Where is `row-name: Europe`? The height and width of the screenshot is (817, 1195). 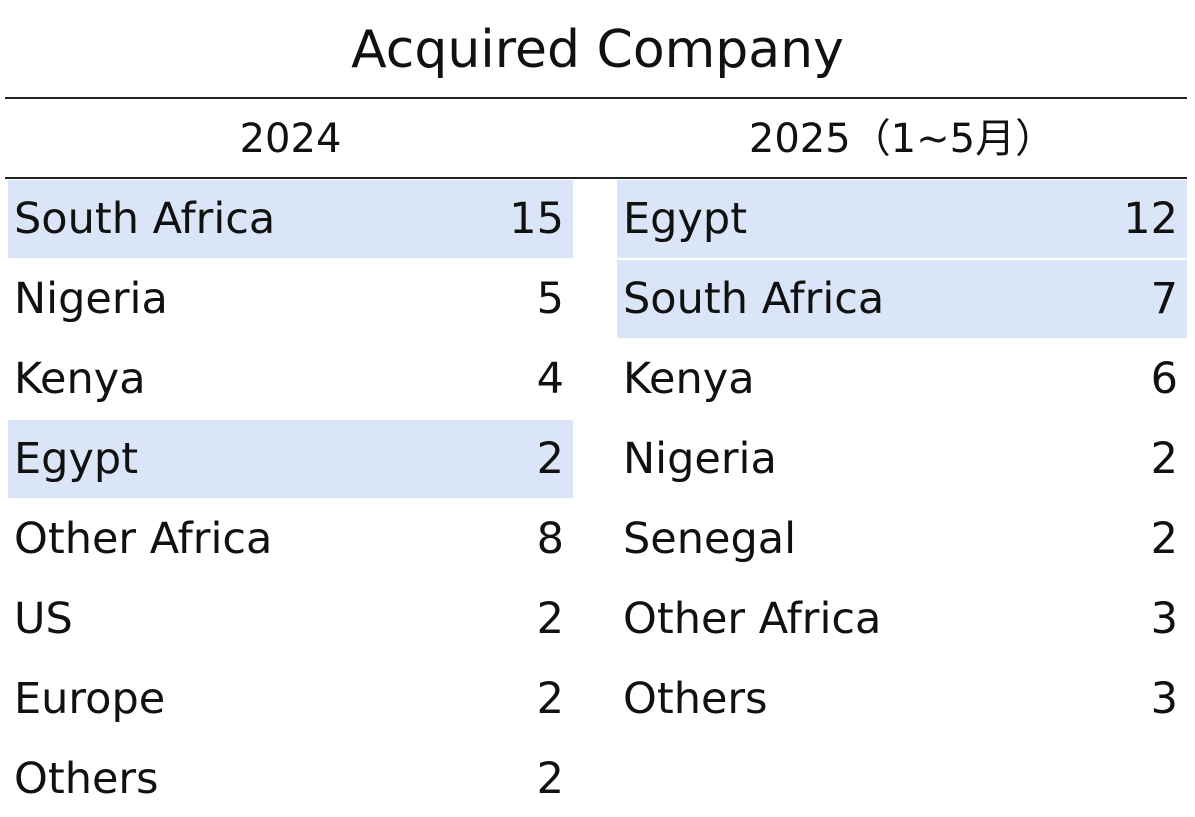 row-name: Europe is located at coordinates (90, 699).